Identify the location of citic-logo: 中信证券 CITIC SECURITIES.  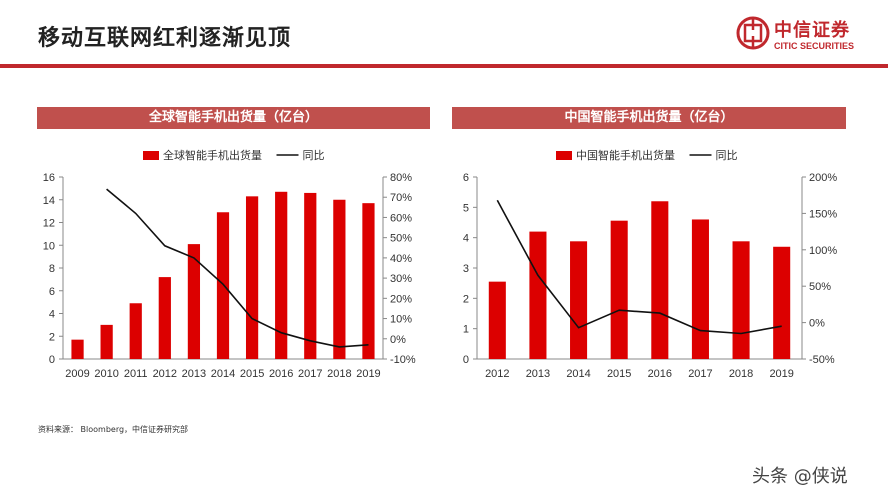
(806, 34).